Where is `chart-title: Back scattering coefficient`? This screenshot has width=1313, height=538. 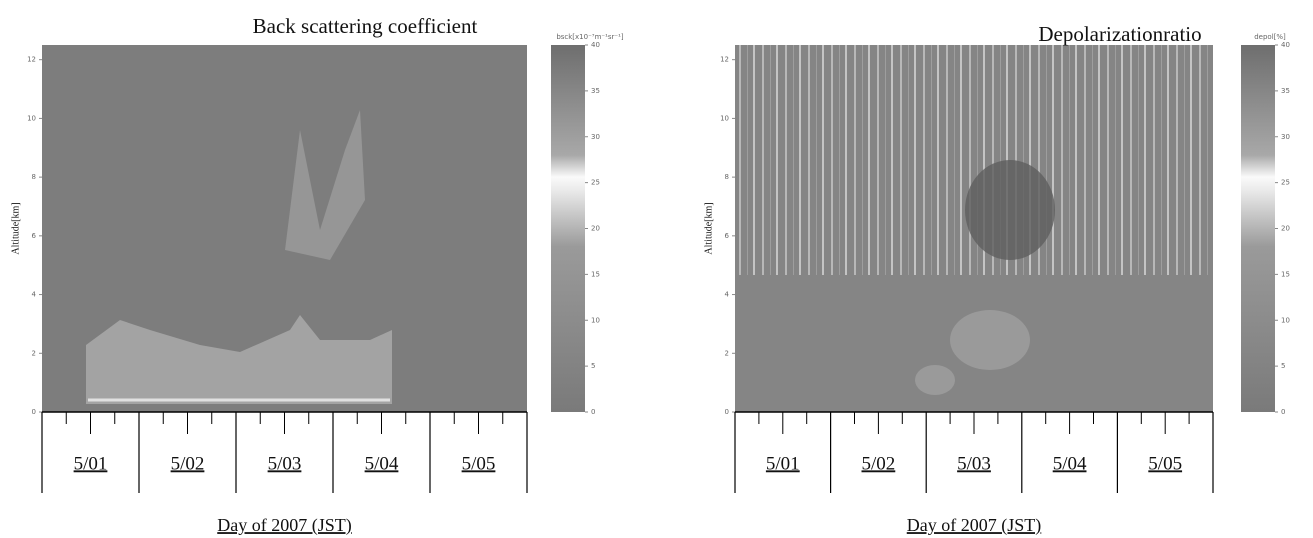
chart-title: Back scattering coefficient is located at coordinates (365, 26).